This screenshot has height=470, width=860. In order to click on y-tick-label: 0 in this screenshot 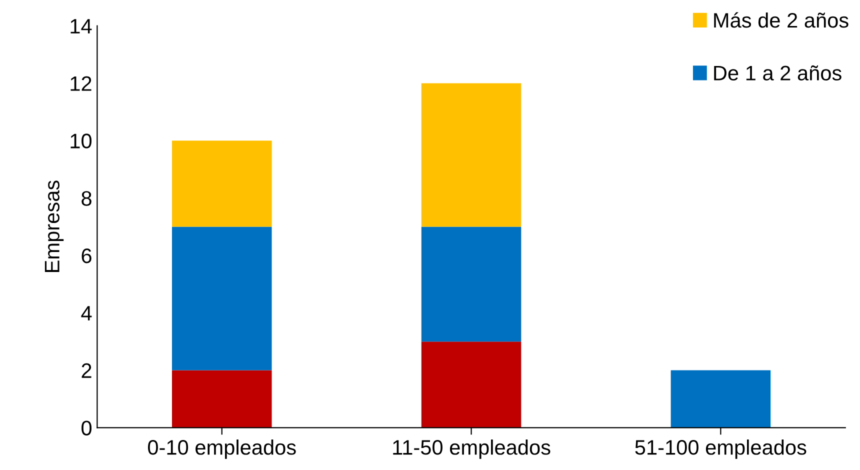, I will do `click(87, 428)`.